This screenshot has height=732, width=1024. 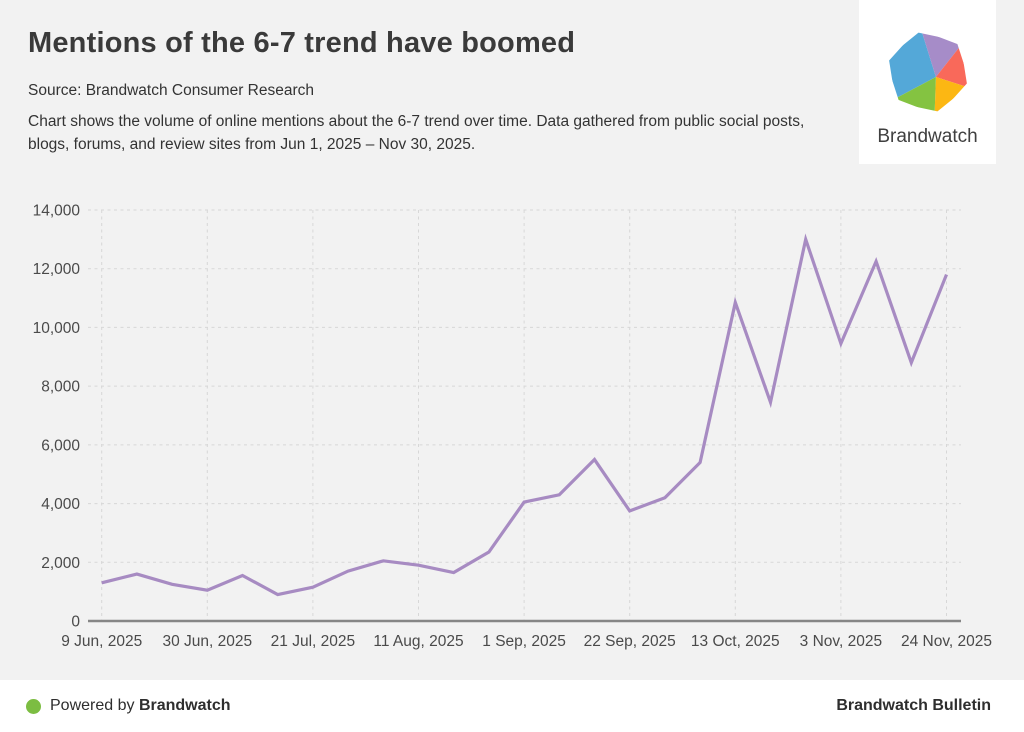 What do you see at coordinates (33, 706) in the screenshot?
I see `green-dot-icon` at bounding box center [33, 706].